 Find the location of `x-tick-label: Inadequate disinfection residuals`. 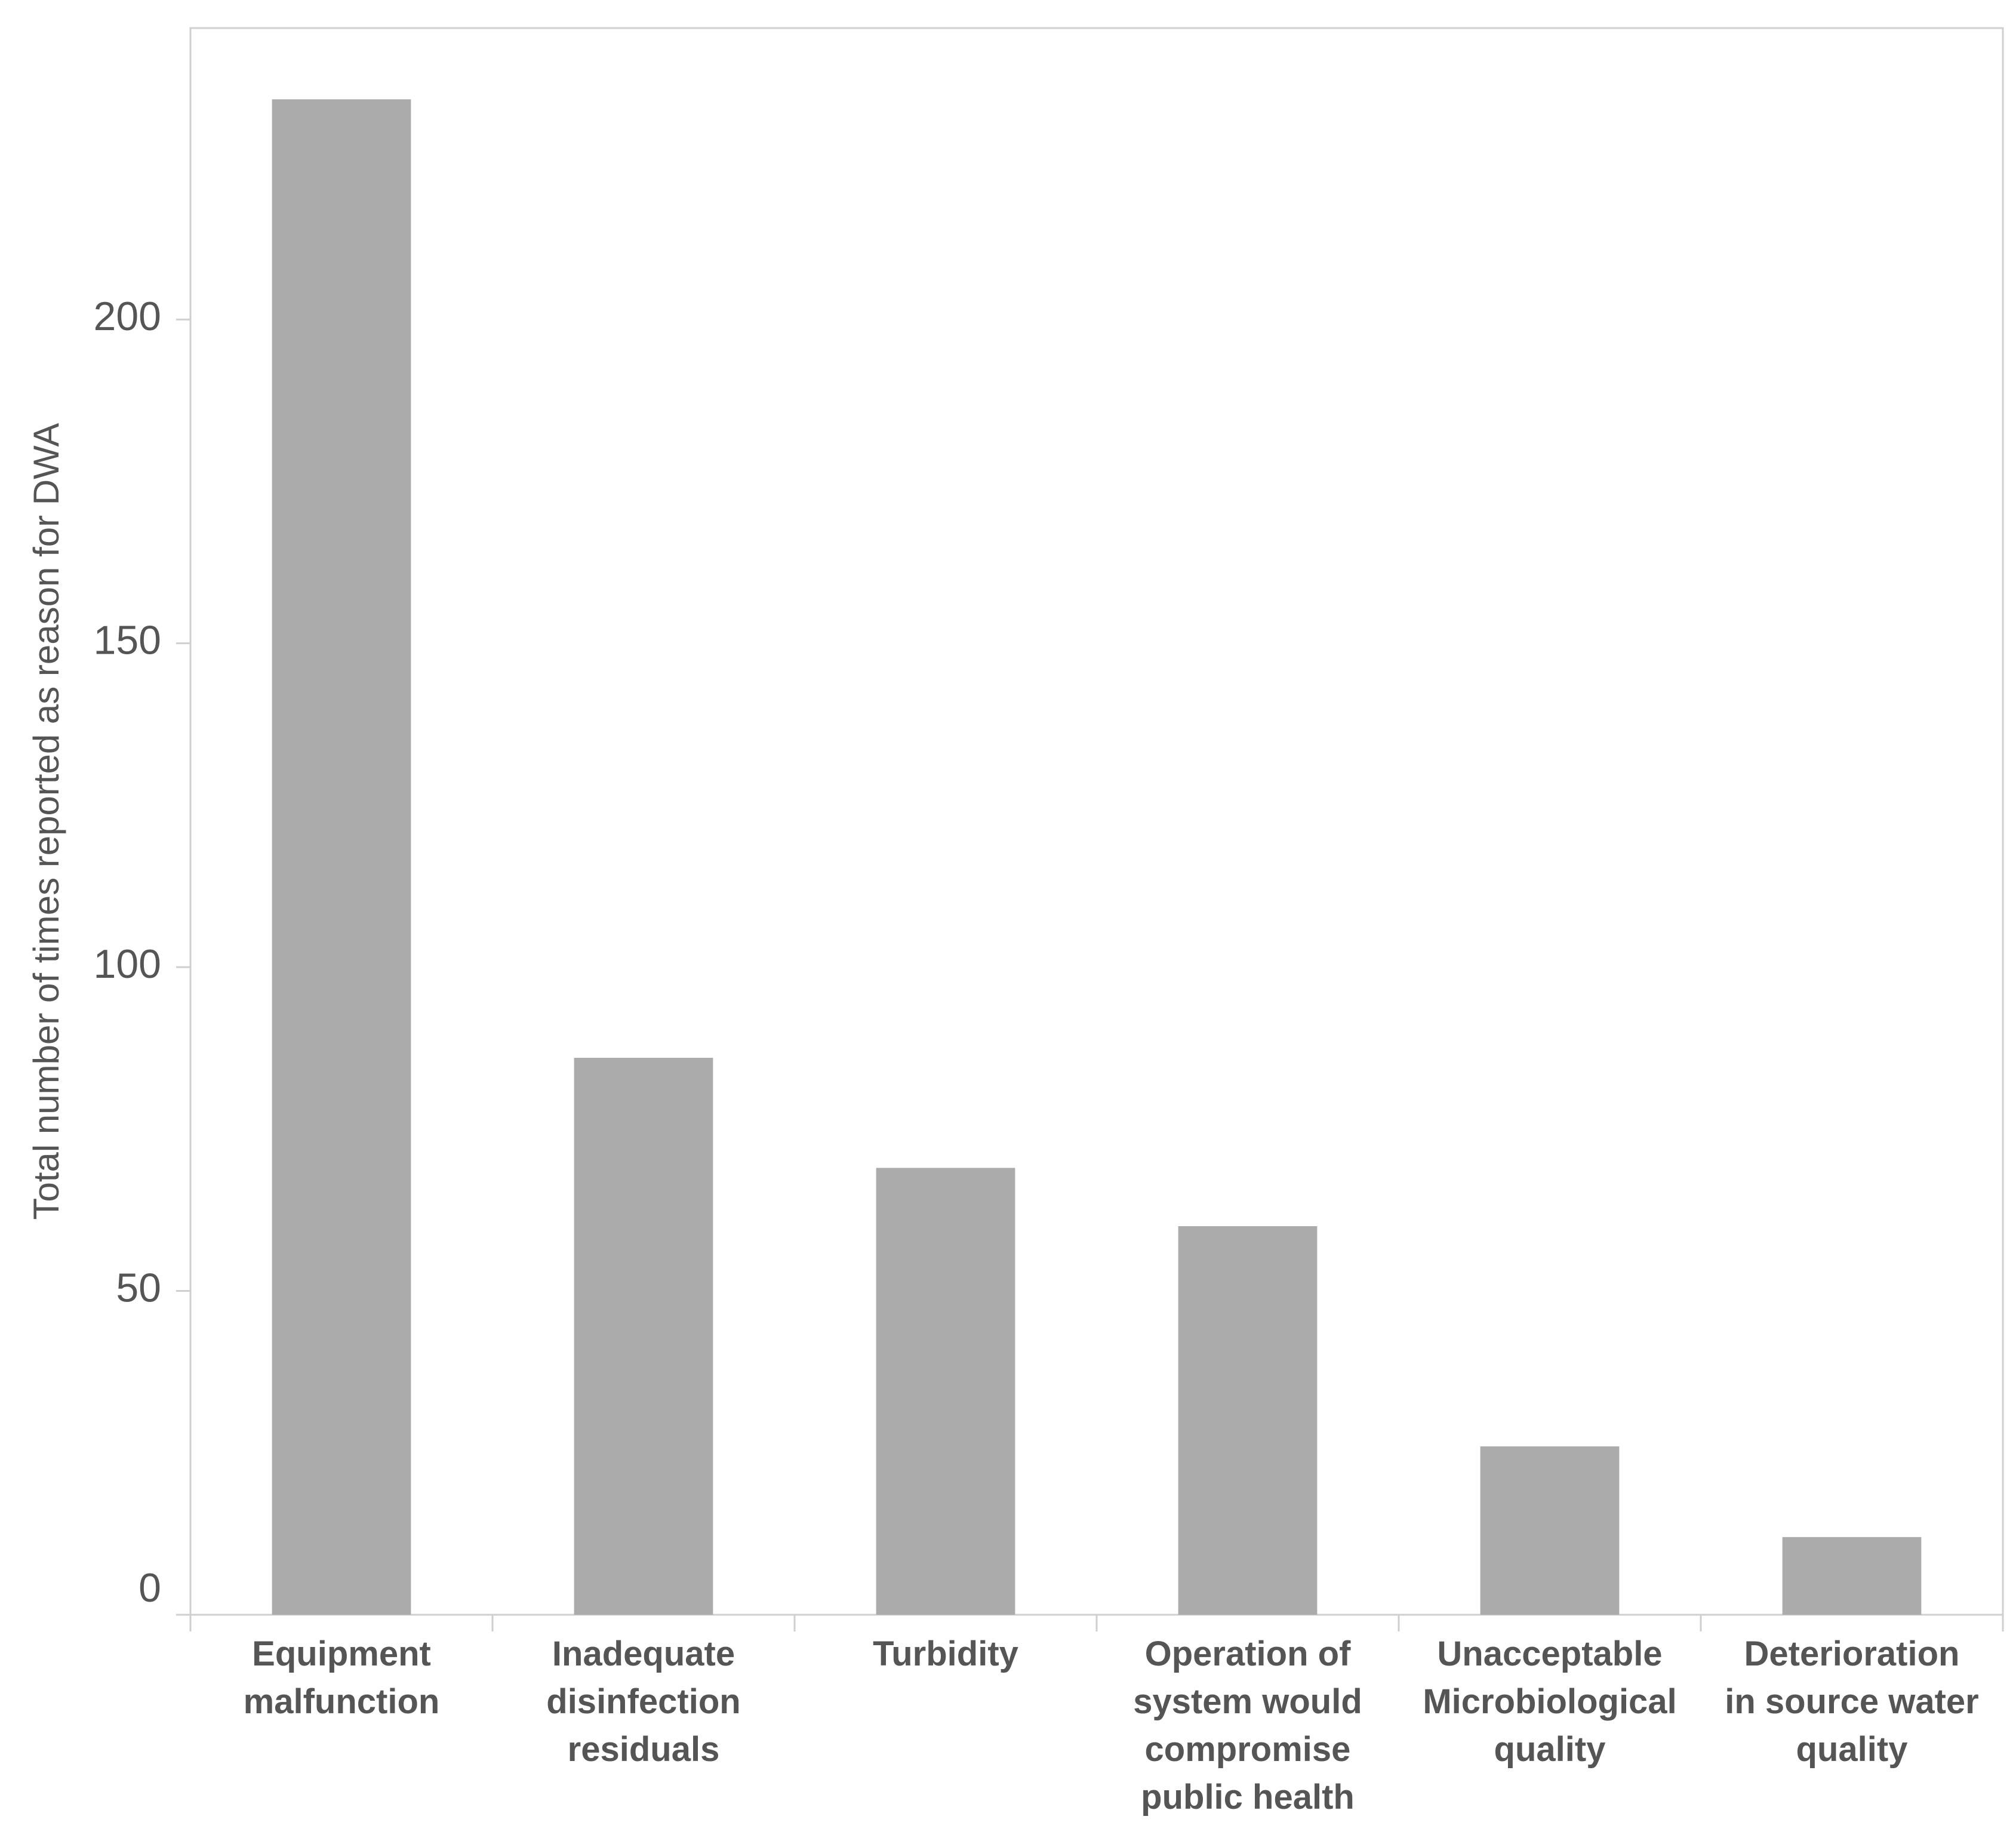

x-tick-label: Inadequate disinfection residuals is located at coordinates (643, 1702).